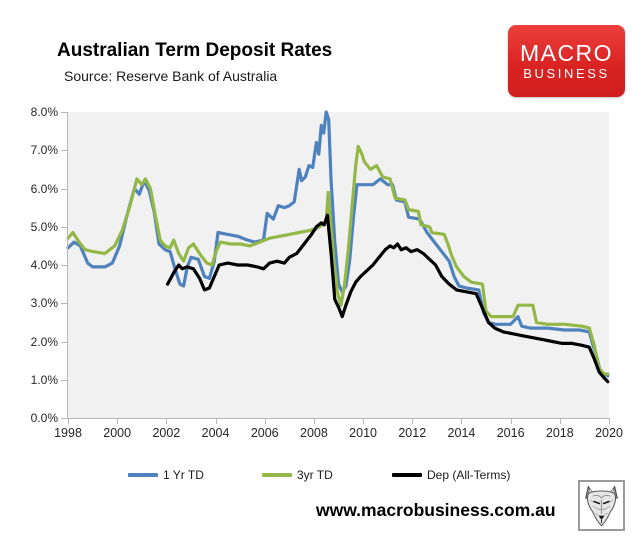  Describe the element at coordinates (412, 433) in the screenshot. I see `x-tick-label: 2012` at that location.